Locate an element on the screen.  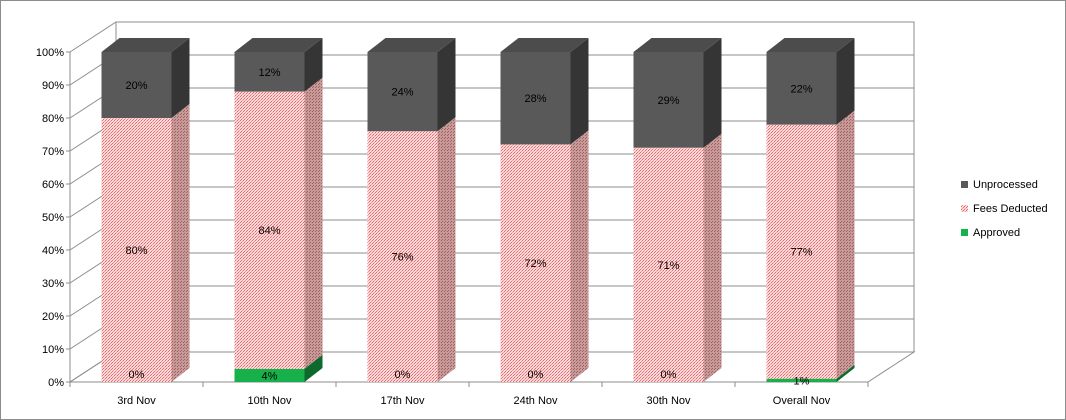
legend-item: Approved is located at coordinates (990, 233).